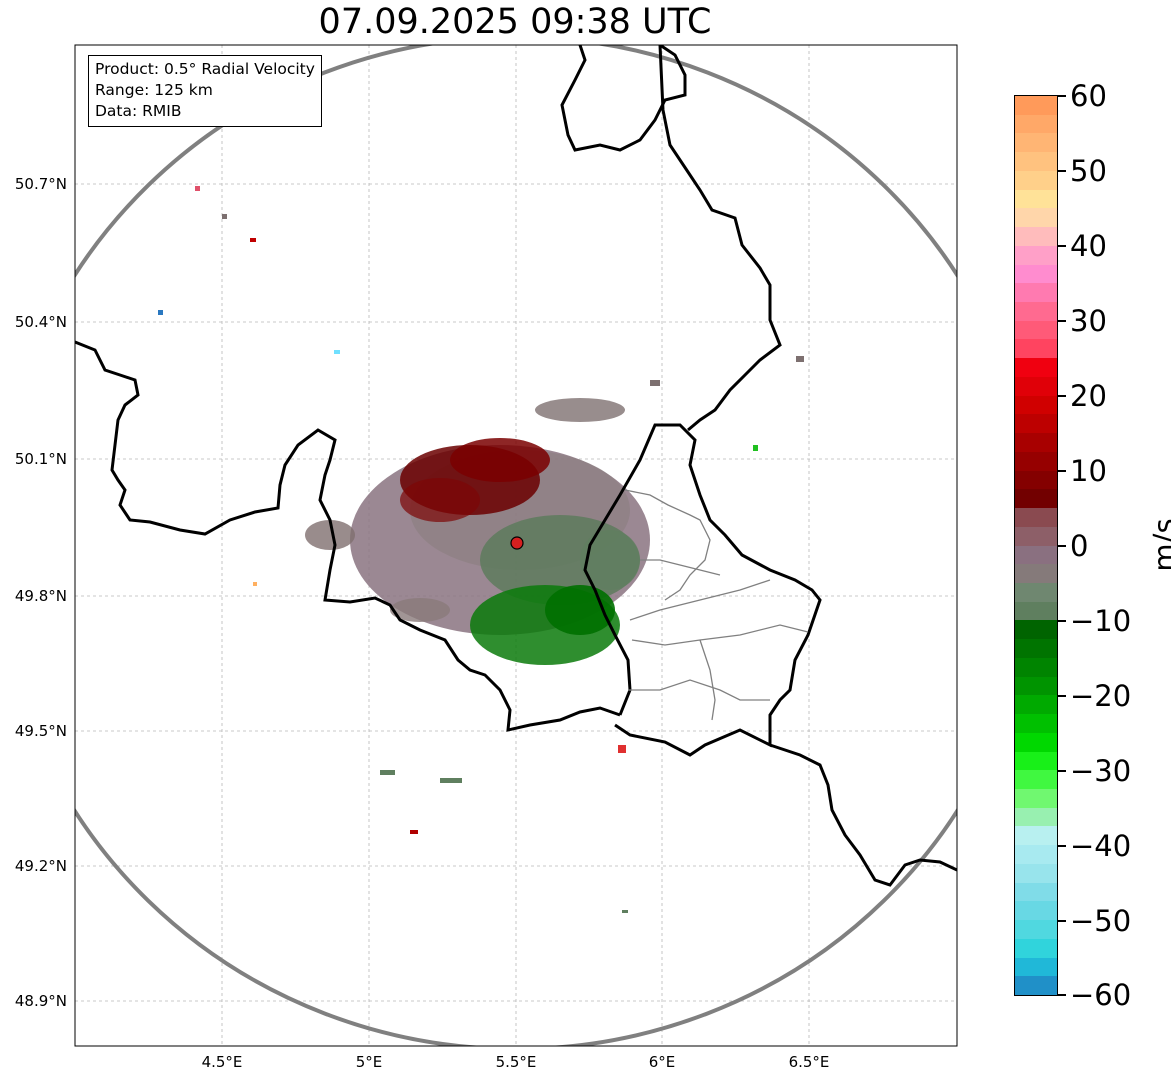 Image resolution: width=1171 pixels, height=1081 pixels. Describe the element at coordinates (138, 111) in the screenshot. I see `data-source-label: Data: RMIB` at that location.